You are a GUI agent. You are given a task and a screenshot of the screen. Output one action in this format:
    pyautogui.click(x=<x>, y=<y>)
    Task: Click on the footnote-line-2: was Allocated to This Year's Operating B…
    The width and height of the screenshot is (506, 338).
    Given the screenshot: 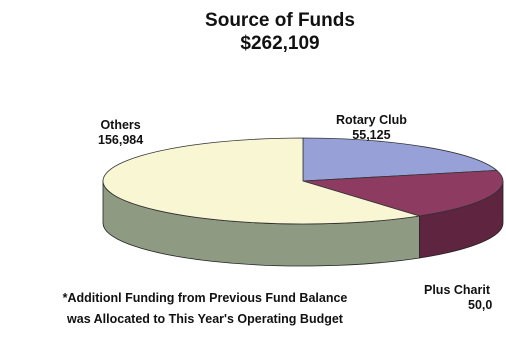 What is the action you would take?
    pyautogui.click(x=205, y=319)
    